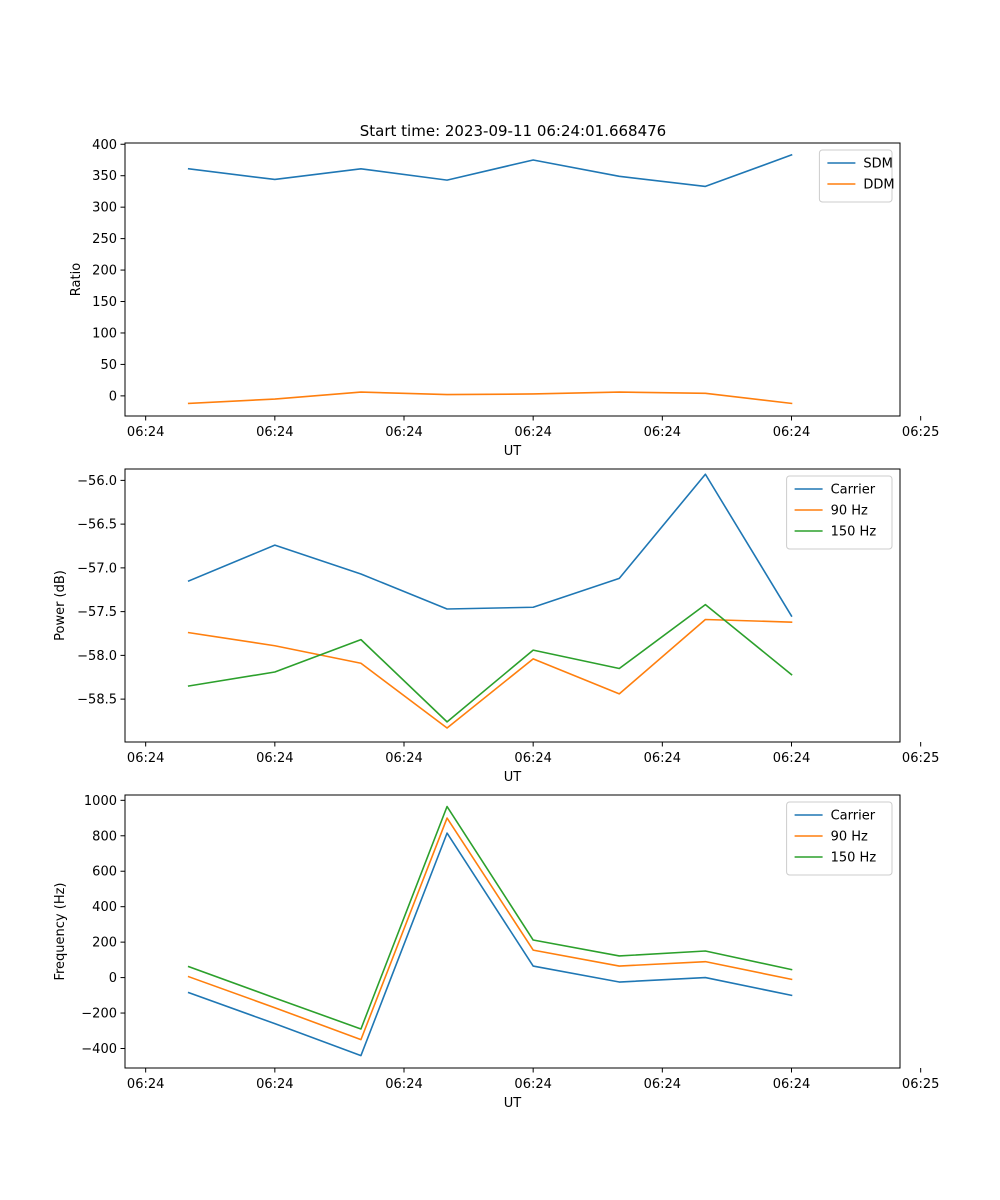 The width and height of the screenshot is (1000, 1200). I want to click on legend: SDM DDM, so click(856, 176).